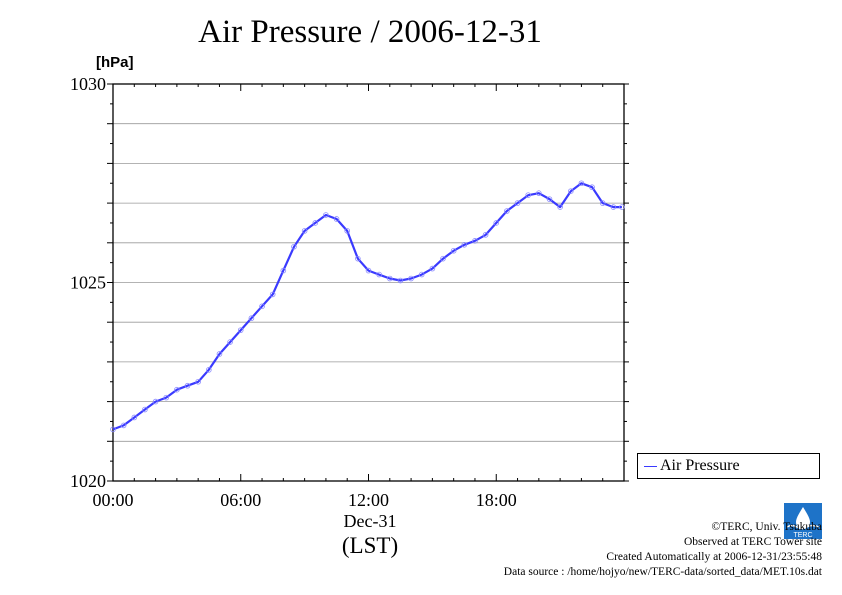  What do you see at coordinates (112, 500) in the screenshot?
I see `x-tick-label: 00:00` at bounding box center [112, 500].